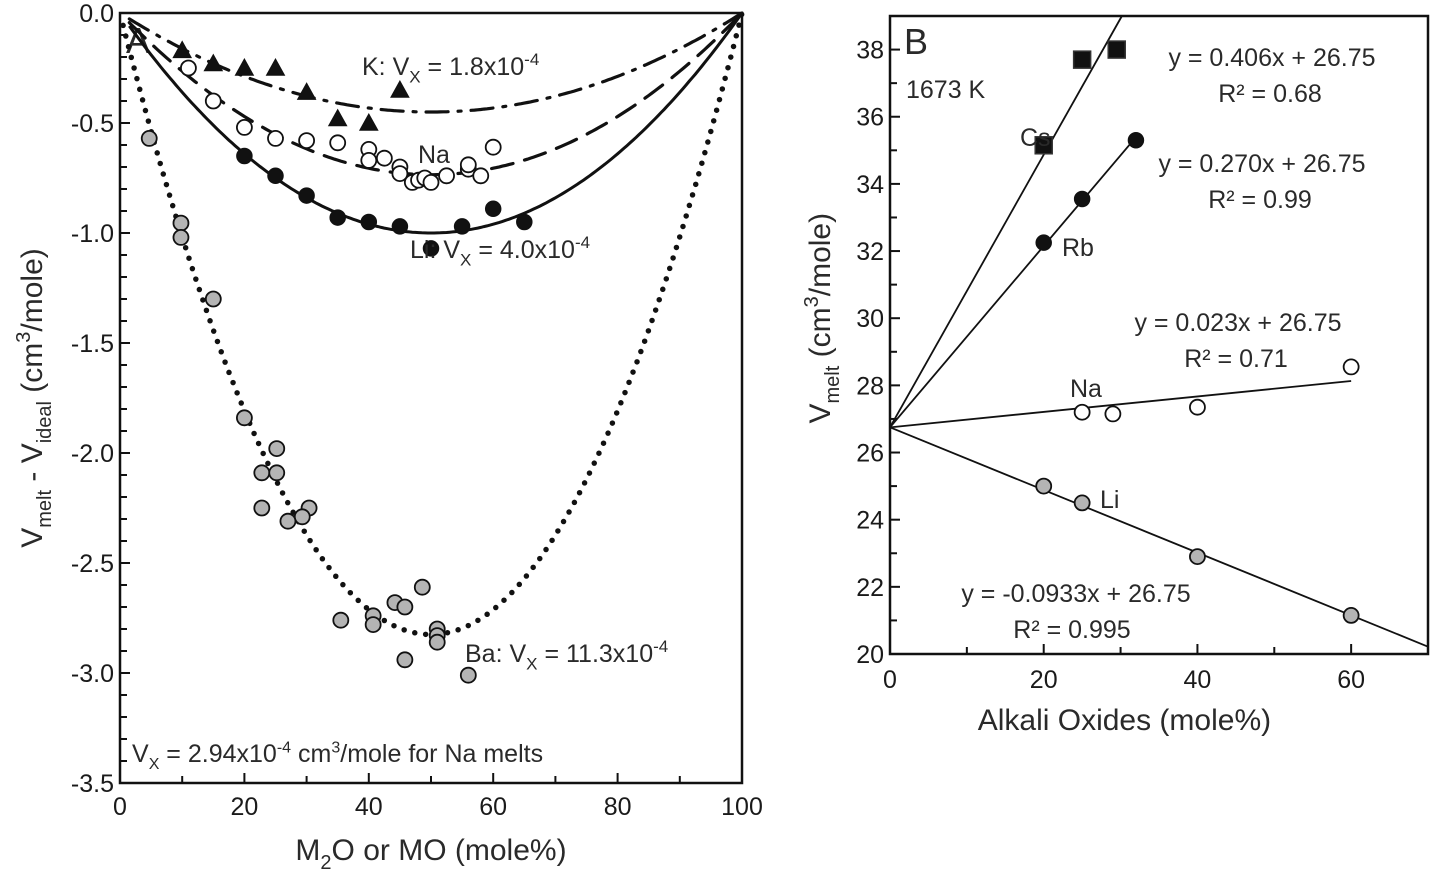  I want to click on fit-line-cs, so click(1006, 221).